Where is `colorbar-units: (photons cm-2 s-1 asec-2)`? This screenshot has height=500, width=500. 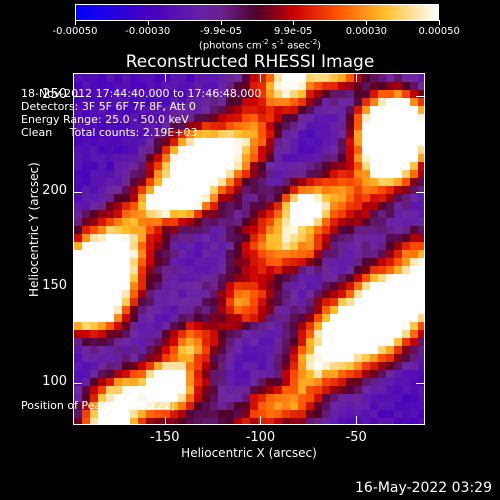 colorbar-units: (photons cm-2 s-1 asec-2) is located at coordinates (260, 44).